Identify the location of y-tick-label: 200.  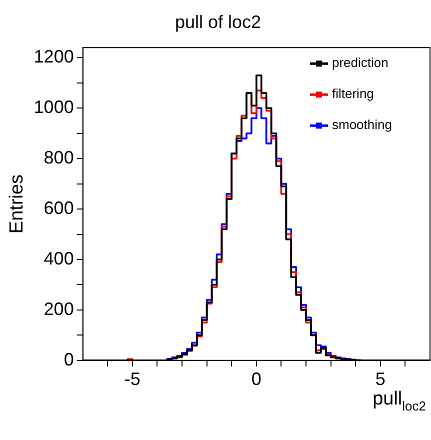
(59, 308).